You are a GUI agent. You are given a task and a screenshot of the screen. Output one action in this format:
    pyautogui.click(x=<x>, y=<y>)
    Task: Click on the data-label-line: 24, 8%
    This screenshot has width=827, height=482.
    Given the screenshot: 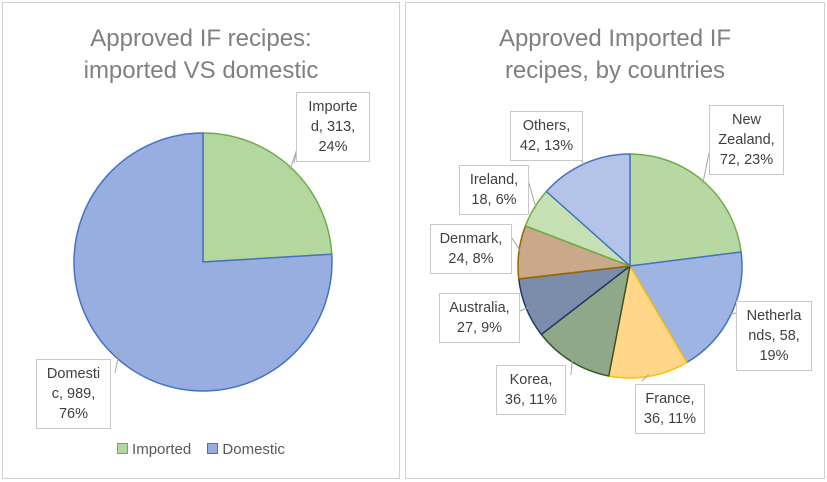 What is the action you would take?
    pyautogui.click(x=471, y=259)
    